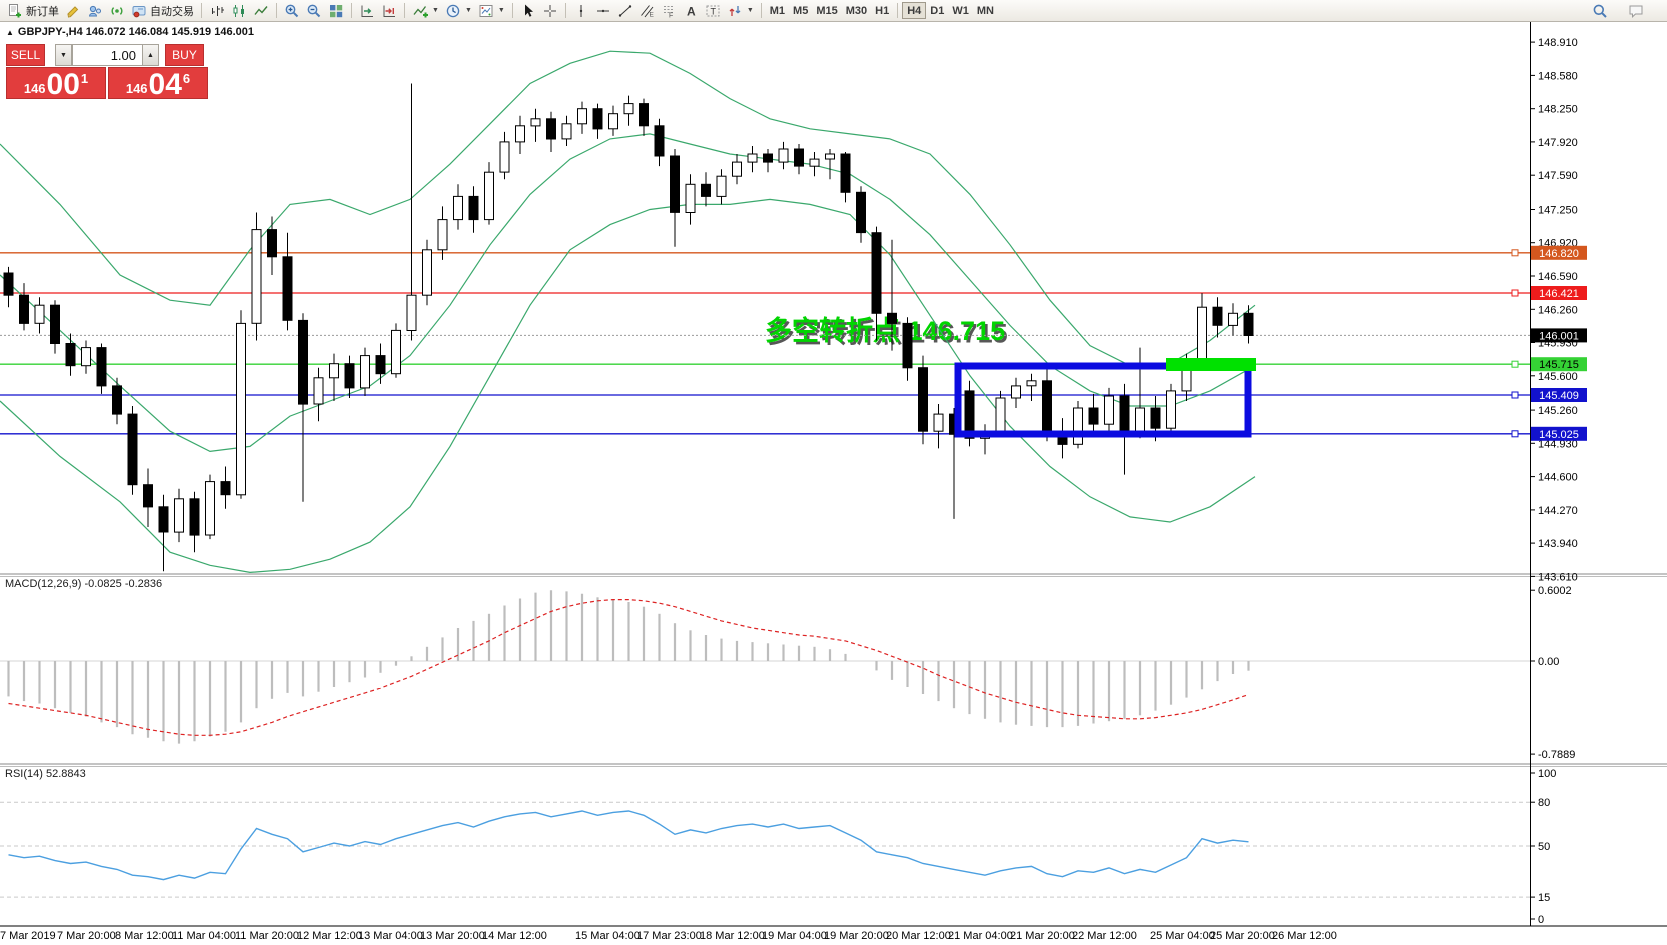  I want to click on line-chart-button, so click(261, 11).